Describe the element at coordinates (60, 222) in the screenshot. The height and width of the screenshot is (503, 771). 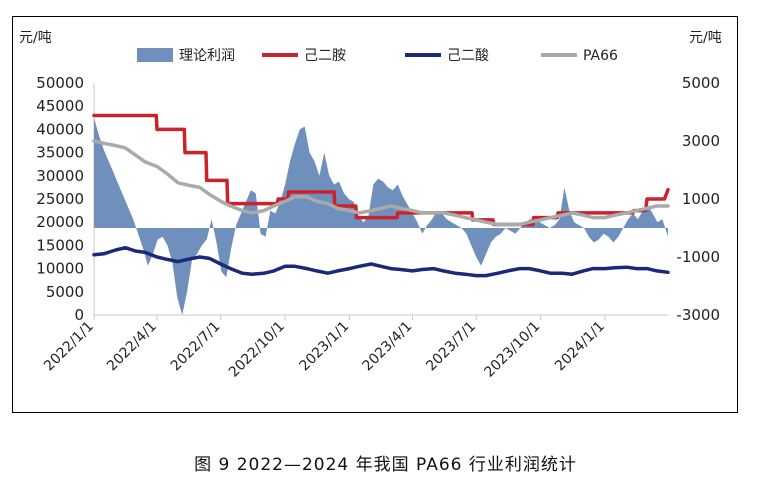
I see `y-left-tick-label: 20000` at that location.